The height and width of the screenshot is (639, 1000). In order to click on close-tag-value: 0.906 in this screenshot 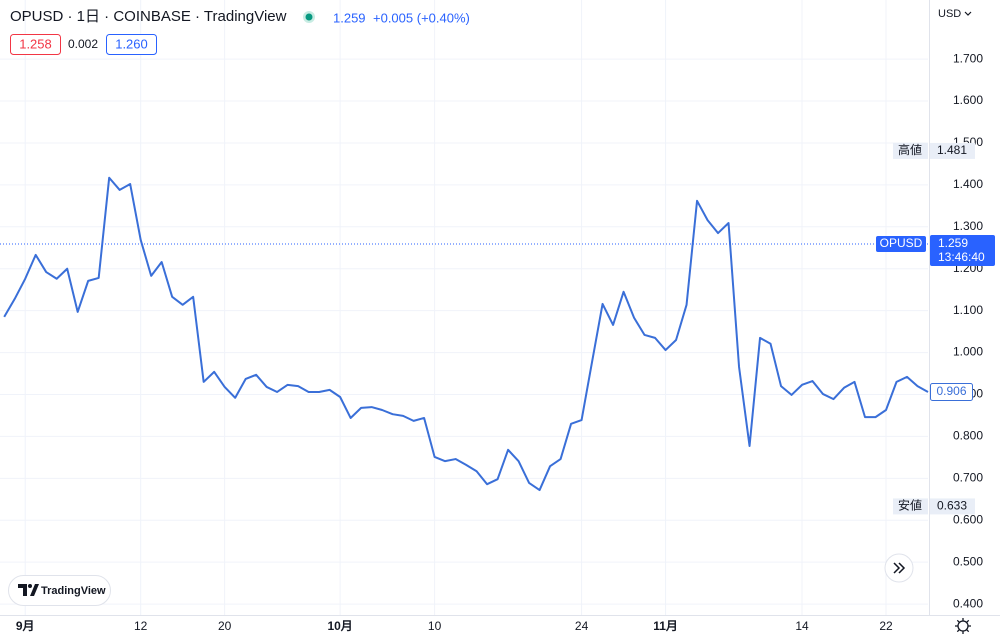, I will do `click(951, 391)`.